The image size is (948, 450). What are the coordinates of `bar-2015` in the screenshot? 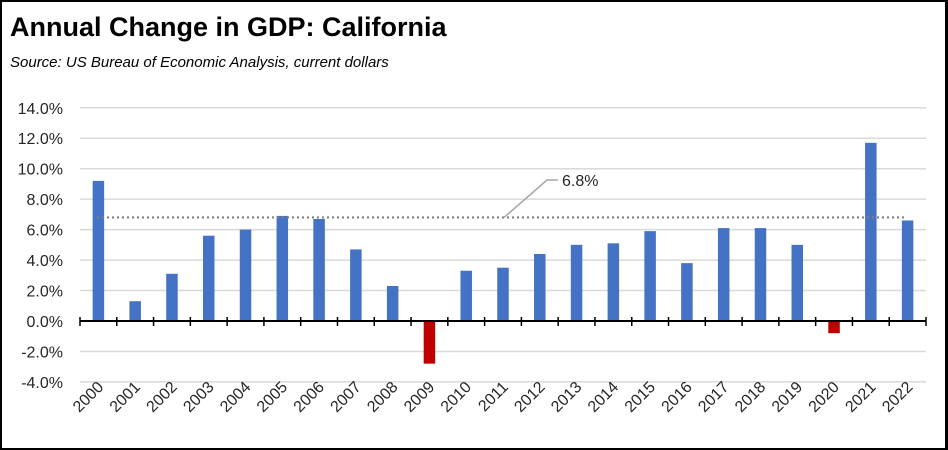 It's located at (650, 276).